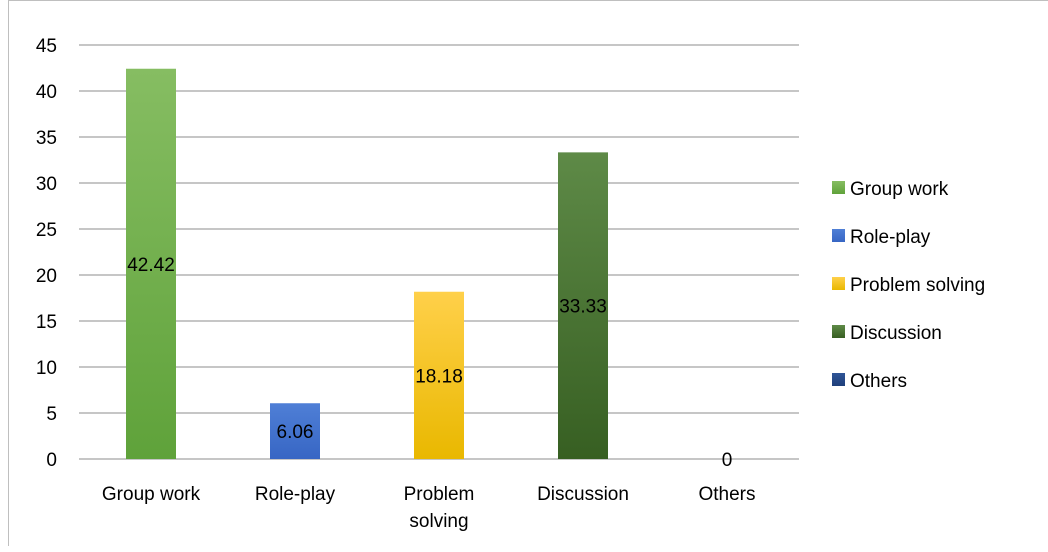 This screenshot has height=552, width=1048. Describe the element at coordinates (583, 494) in the screenshot. I see `x-tick-label: Discussion` at that location.